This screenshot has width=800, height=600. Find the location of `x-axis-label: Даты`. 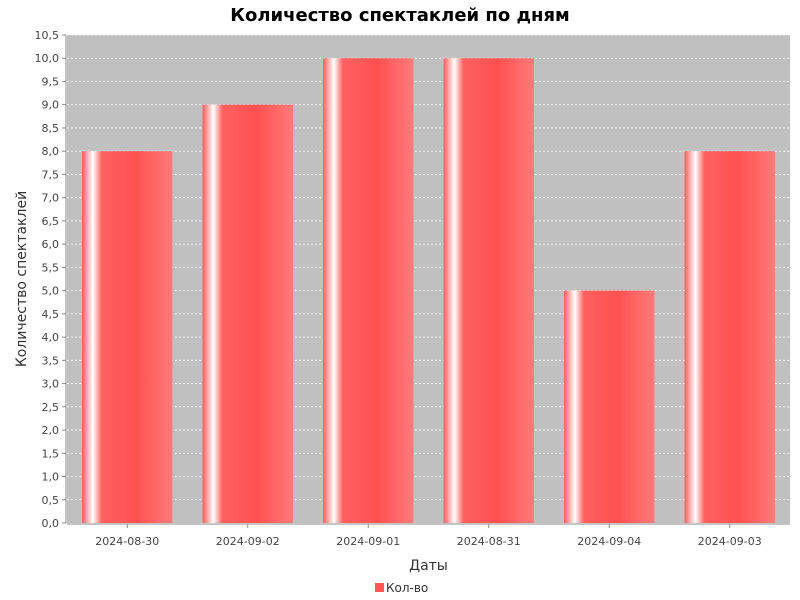

x-axis-label: Даты is located at coordinates (428, 566).